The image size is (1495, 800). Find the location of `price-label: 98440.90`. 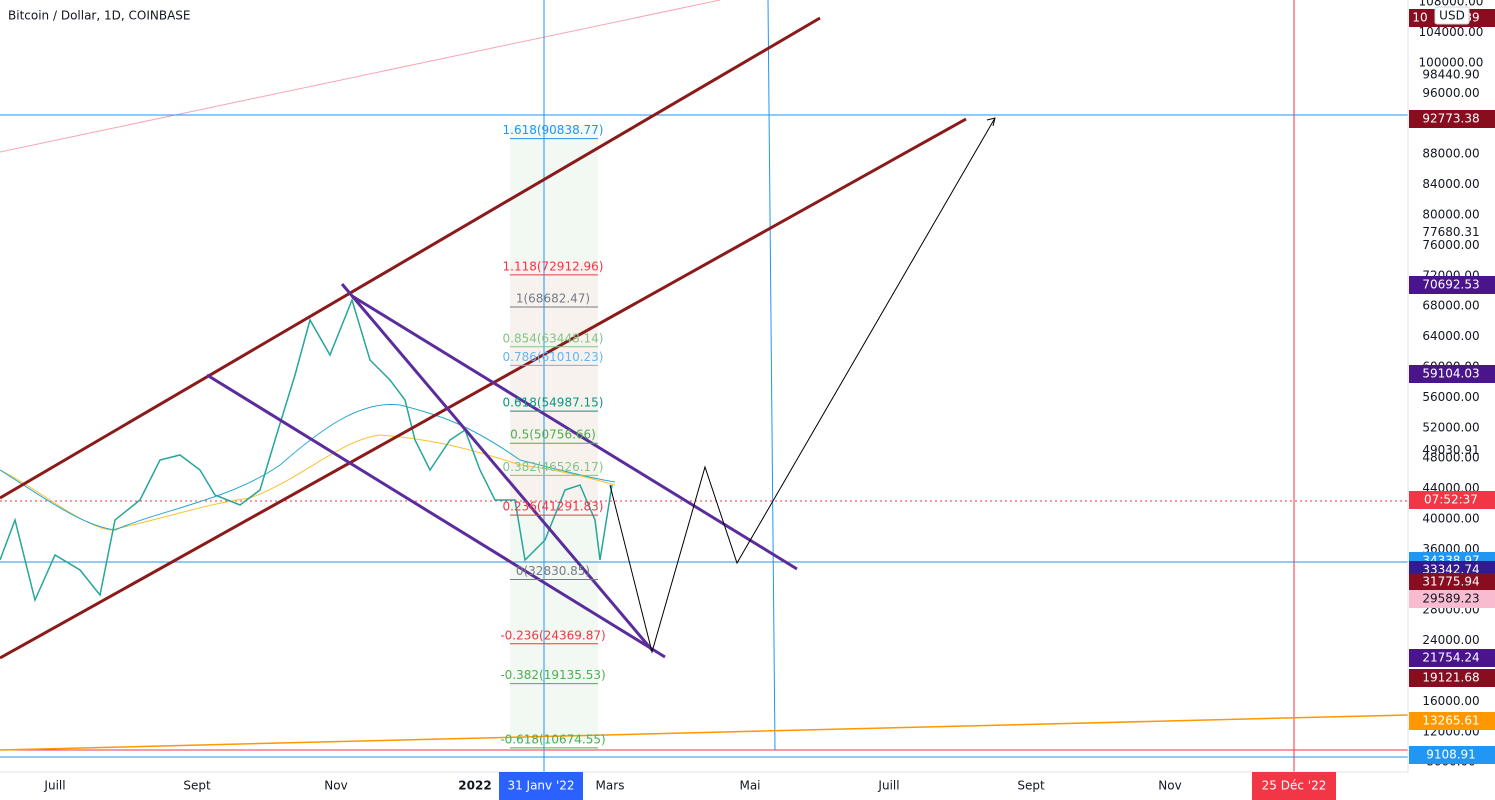

price-label: 98440.90 is located at coordinates (1450, 74).